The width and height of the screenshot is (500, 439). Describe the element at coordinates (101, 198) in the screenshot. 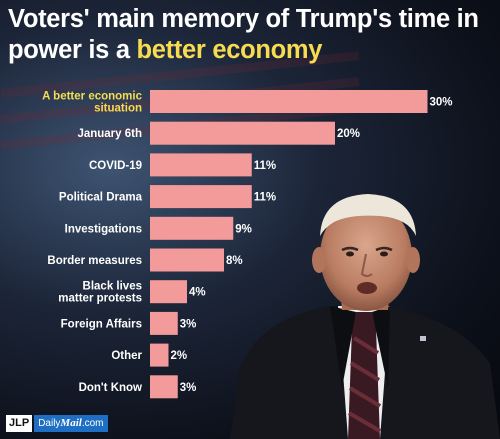

I see `category-label-3: Political Drama` at that location.